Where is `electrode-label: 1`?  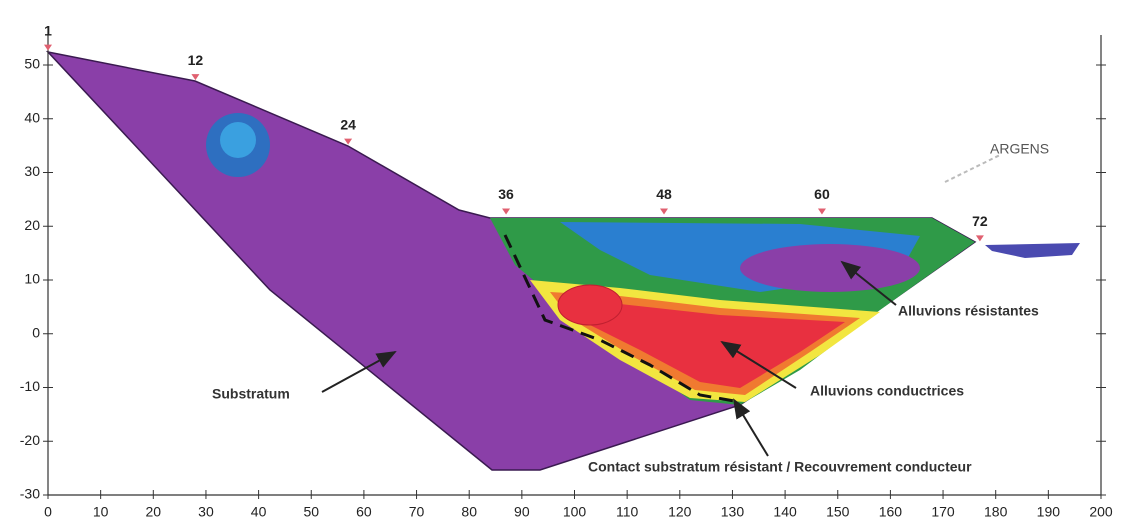 electrode-label: 1 is located at coordinates (48, 30).